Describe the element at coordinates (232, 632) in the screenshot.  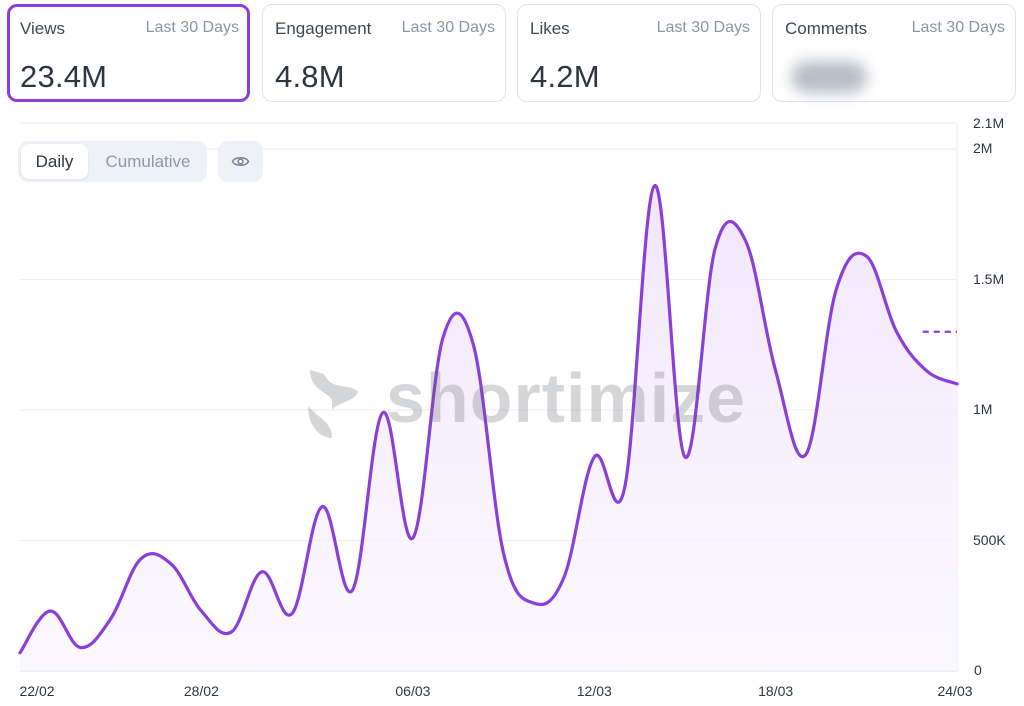
I see `data-point-29/02` at that location.